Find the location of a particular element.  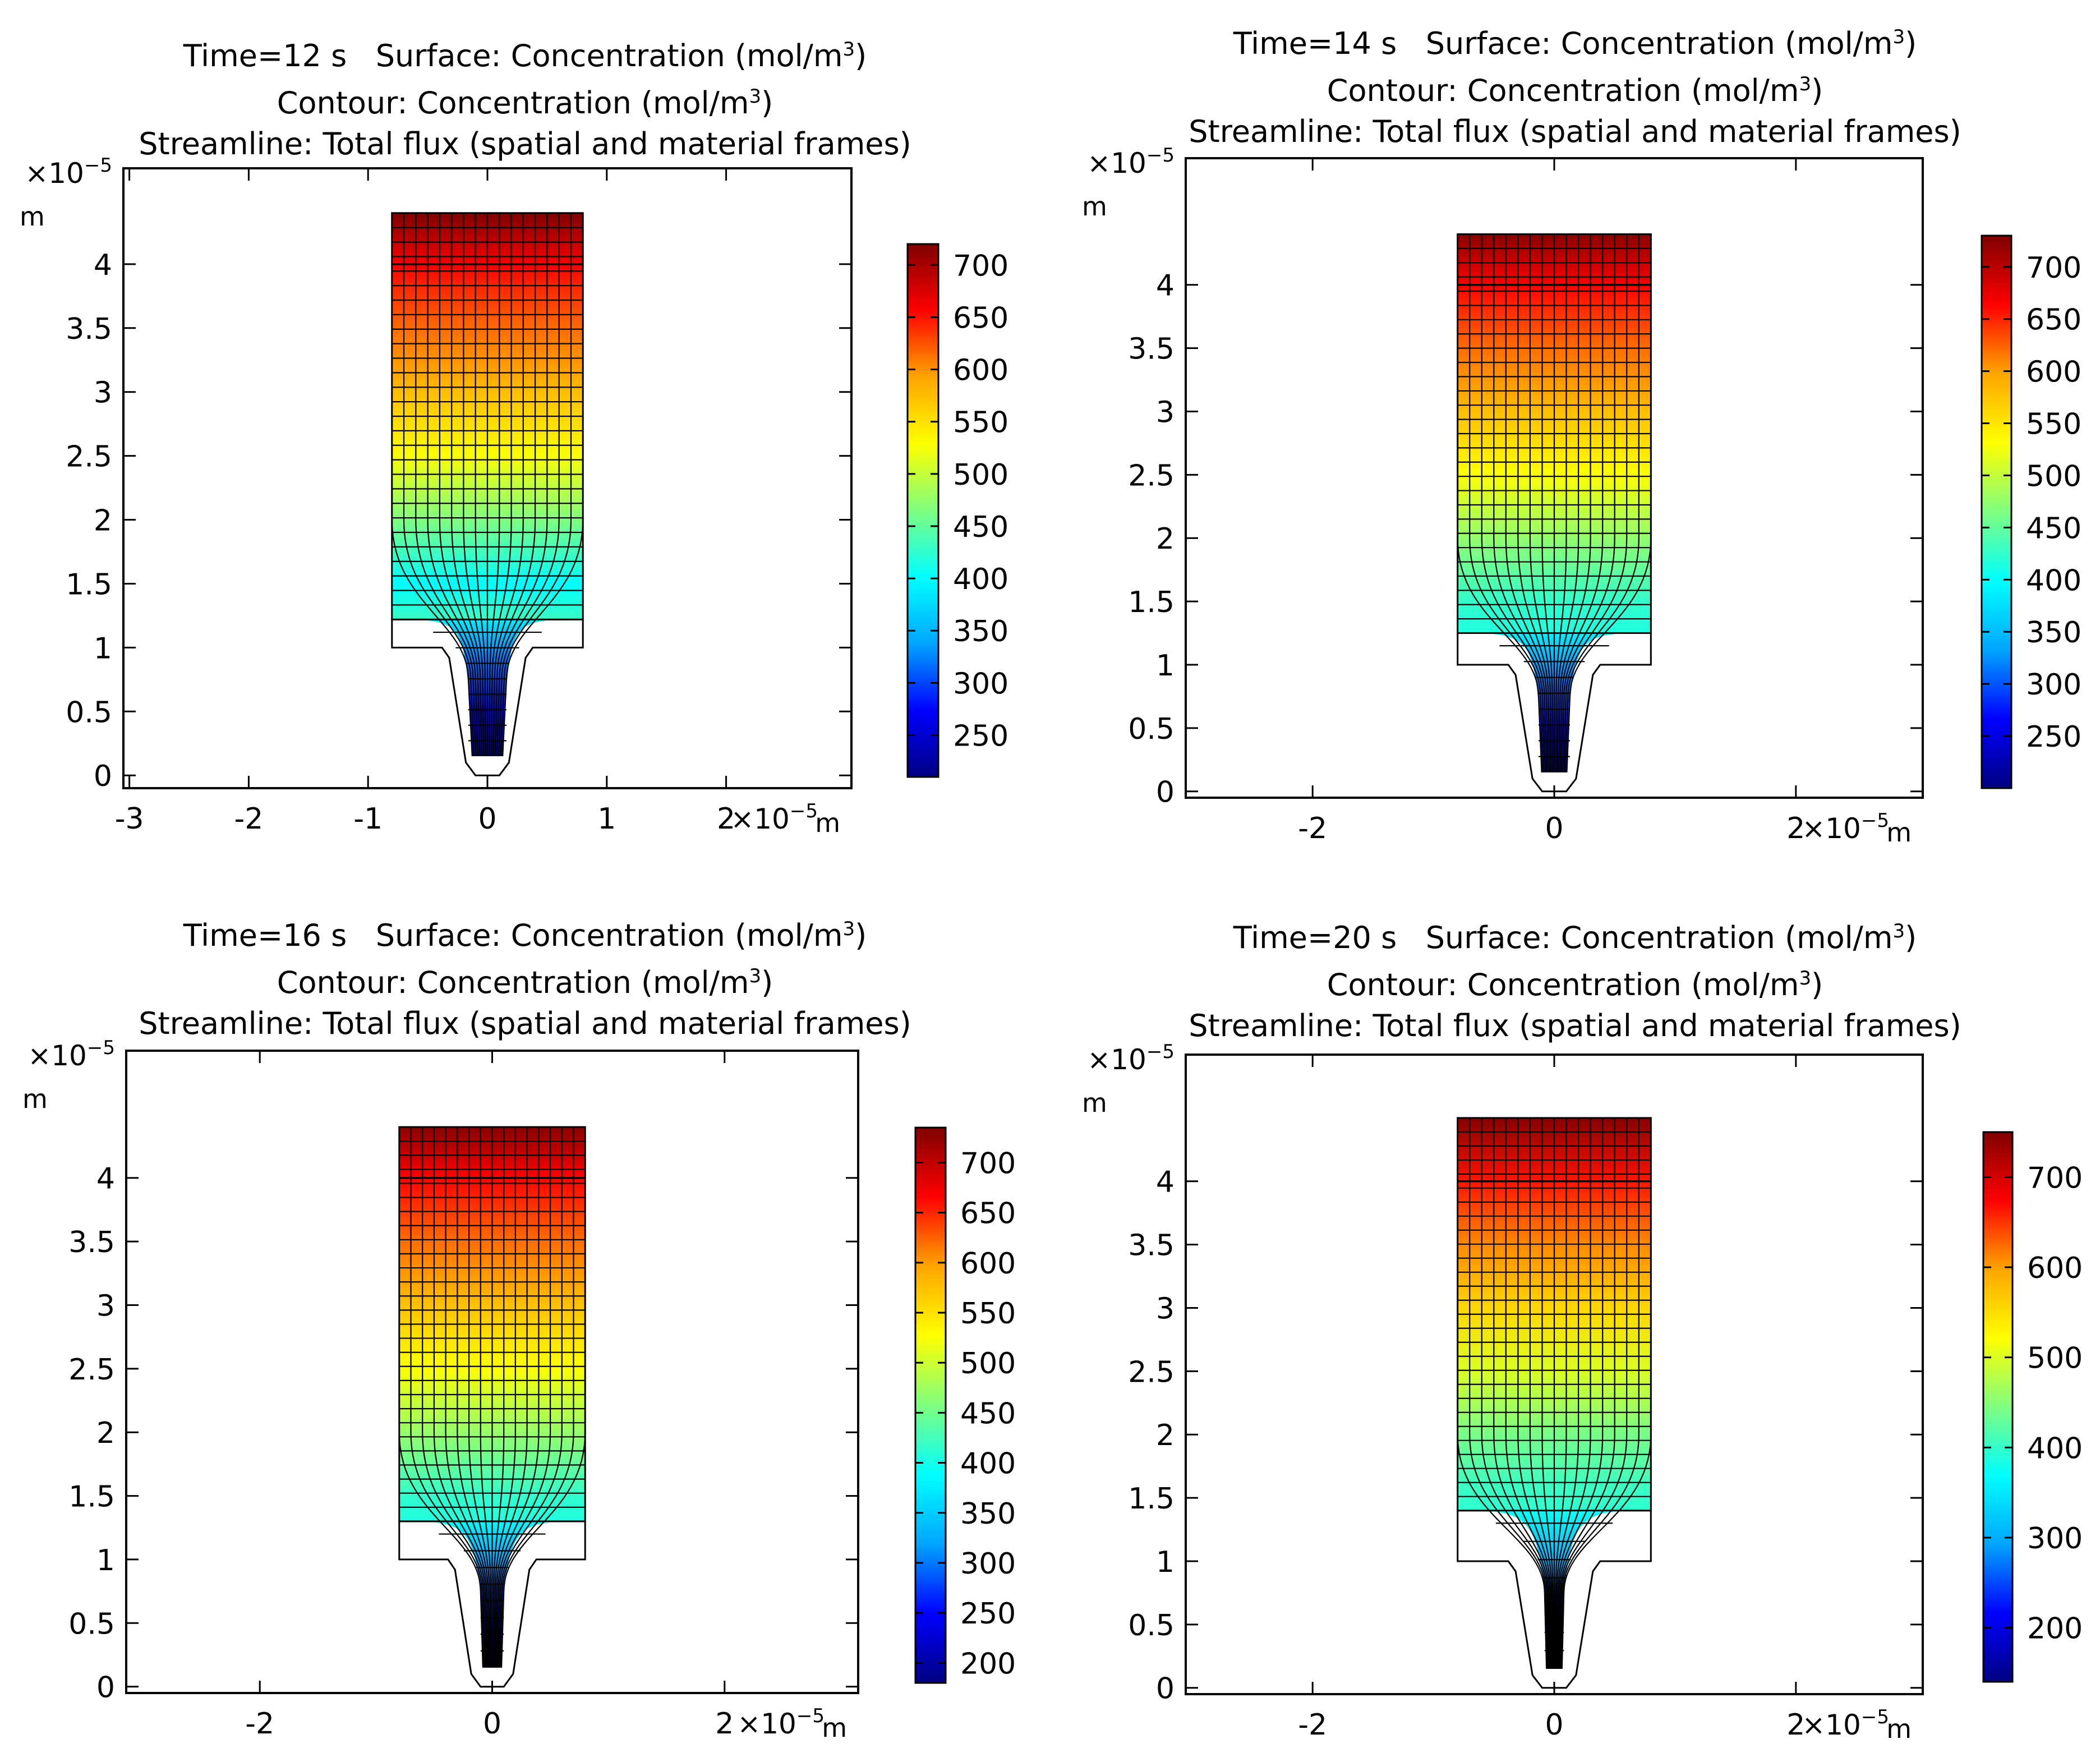

x-tick-label: -3 is located at coordinates (129, 819).